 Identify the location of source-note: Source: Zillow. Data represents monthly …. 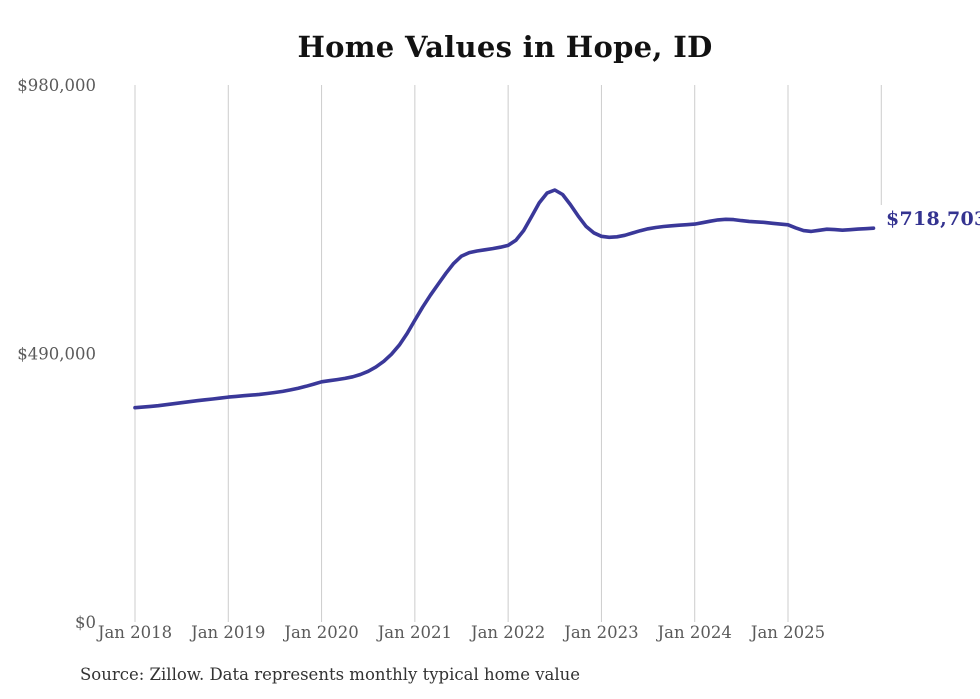
(330, 674).